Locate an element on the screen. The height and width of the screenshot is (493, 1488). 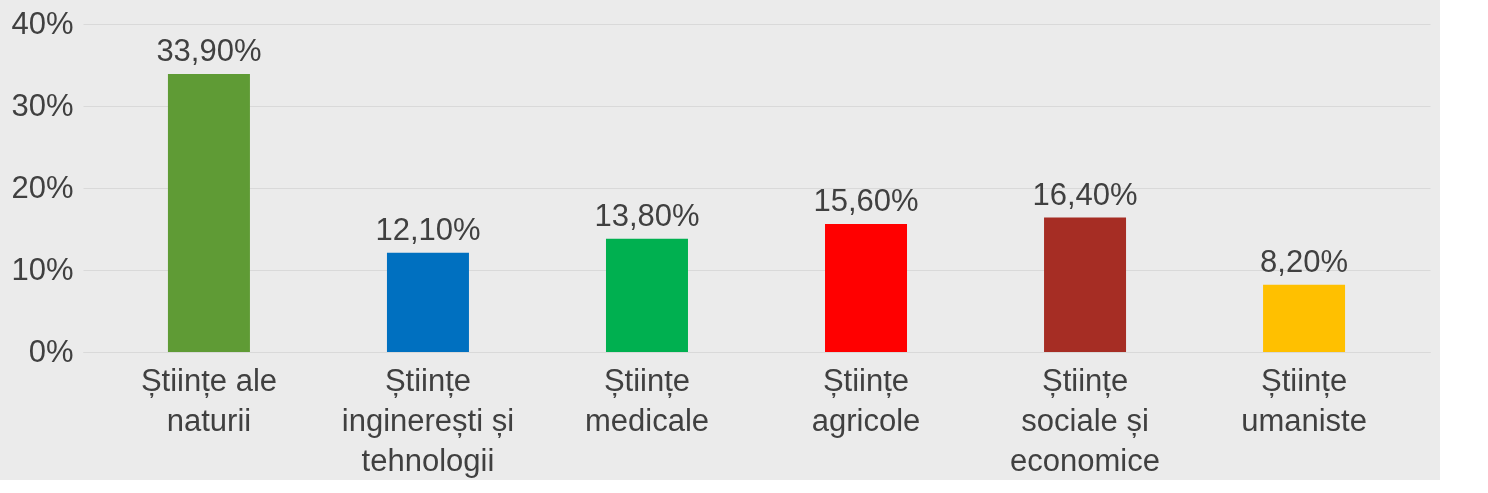
x-tick-label: Științe agricole is located at coordinates (866, 400).